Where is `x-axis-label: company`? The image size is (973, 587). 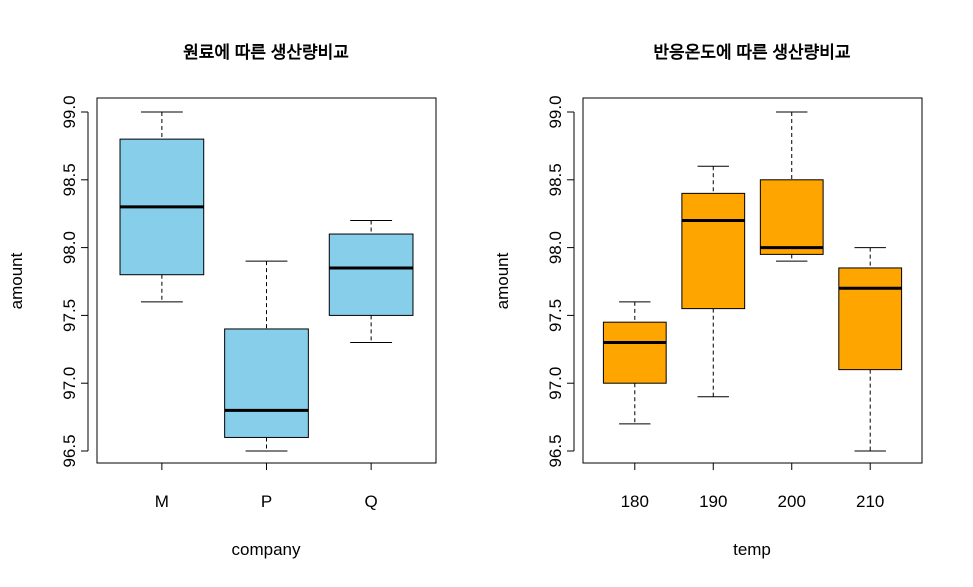
x-axis-label: company is located at coordinates (266, 549).